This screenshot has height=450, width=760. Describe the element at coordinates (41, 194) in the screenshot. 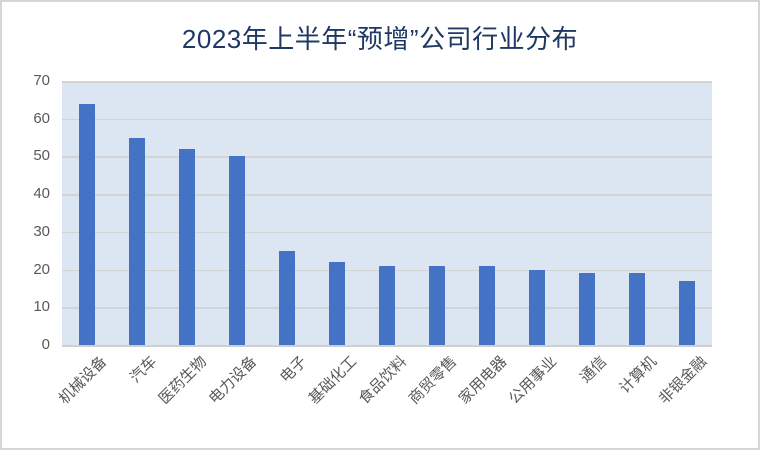

I see `y-axis-tick-label: 40` at that location.